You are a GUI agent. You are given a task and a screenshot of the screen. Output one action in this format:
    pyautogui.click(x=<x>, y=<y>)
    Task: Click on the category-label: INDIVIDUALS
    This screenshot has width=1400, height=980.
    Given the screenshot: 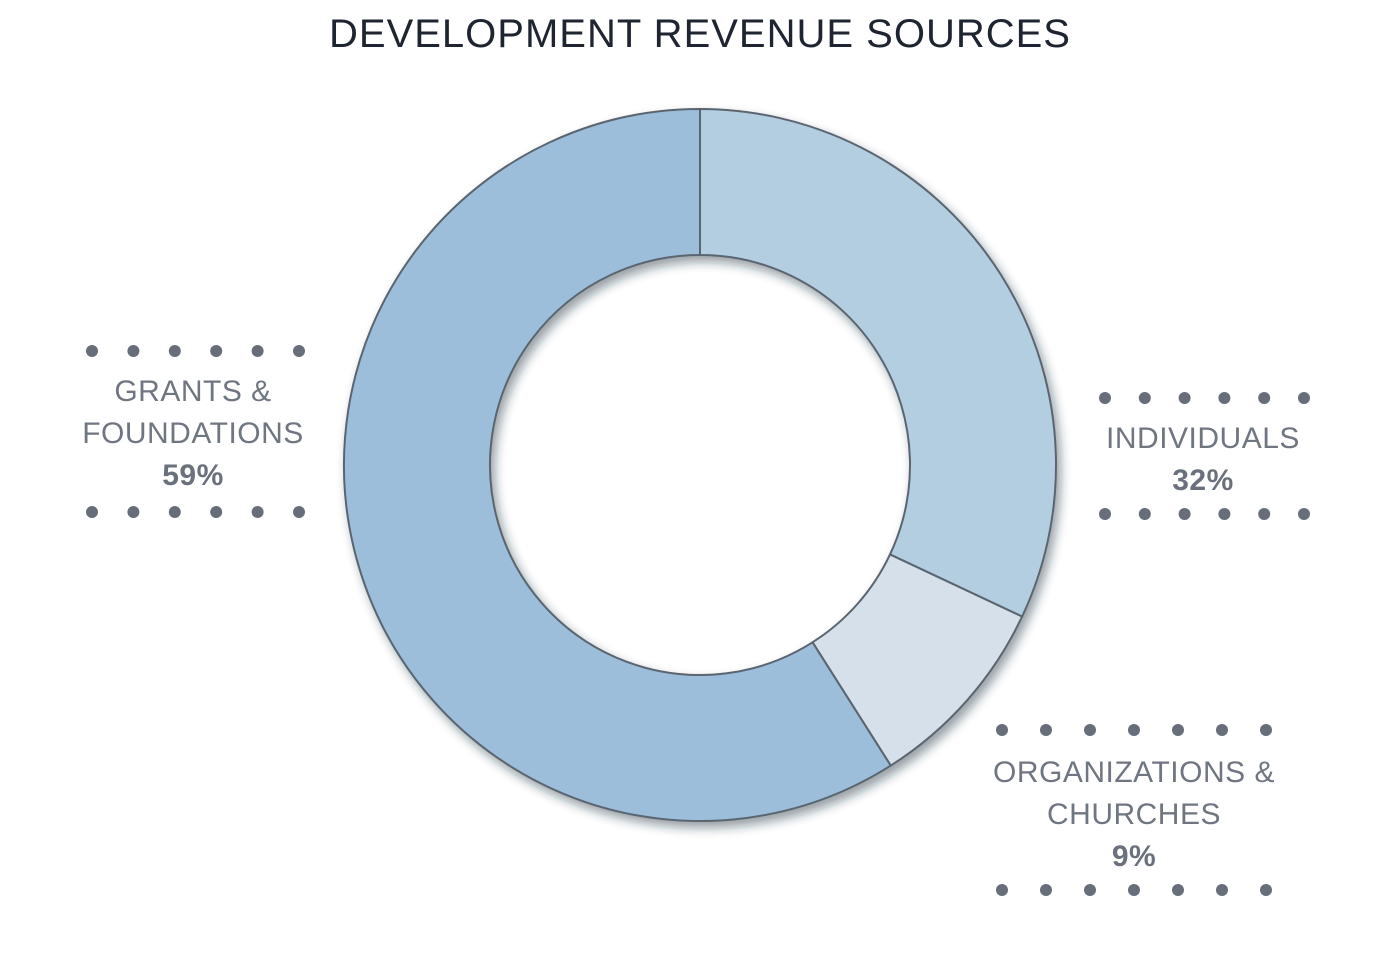 What is the action you would take?
    pyautogui.click(x=1203, y=438)
    